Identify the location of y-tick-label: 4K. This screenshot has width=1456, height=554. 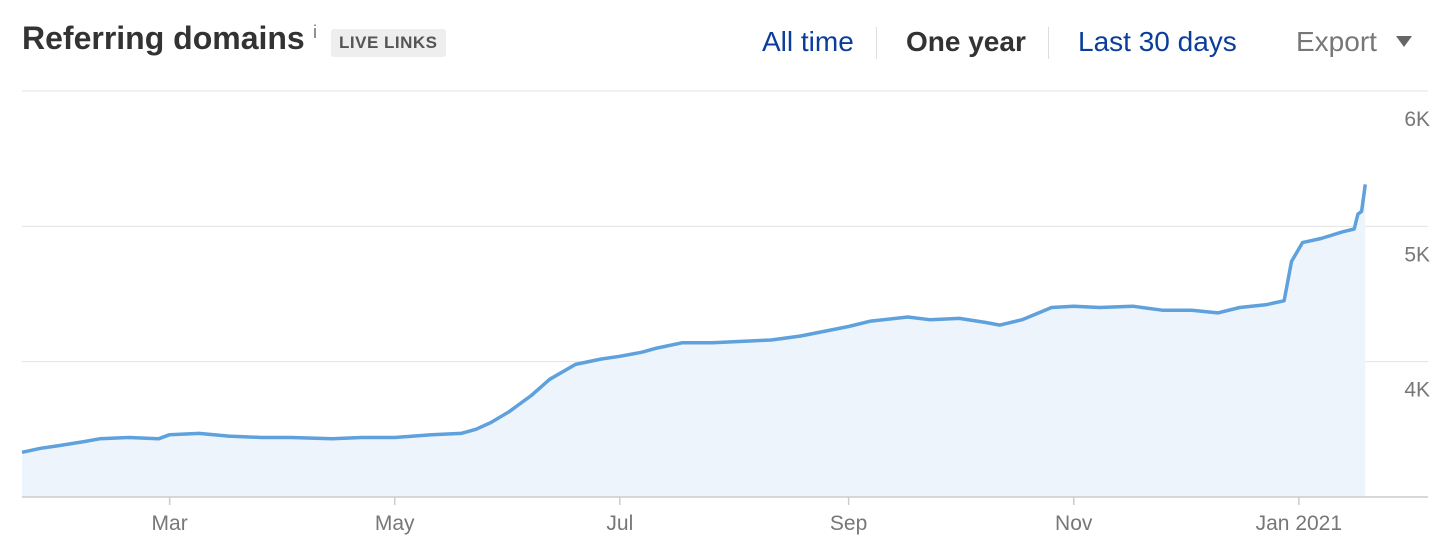
(1417, 390).